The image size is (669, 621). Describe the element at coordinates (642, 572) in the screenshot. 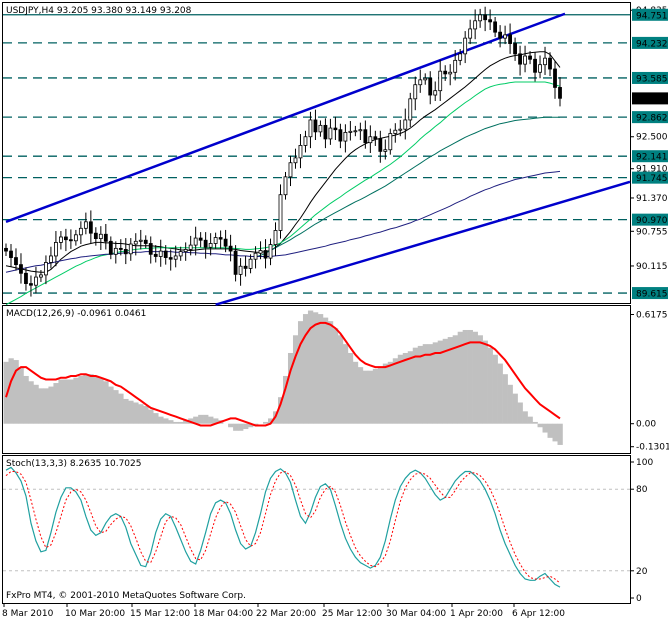

I see `stoch-tick-label: 20` at that location.